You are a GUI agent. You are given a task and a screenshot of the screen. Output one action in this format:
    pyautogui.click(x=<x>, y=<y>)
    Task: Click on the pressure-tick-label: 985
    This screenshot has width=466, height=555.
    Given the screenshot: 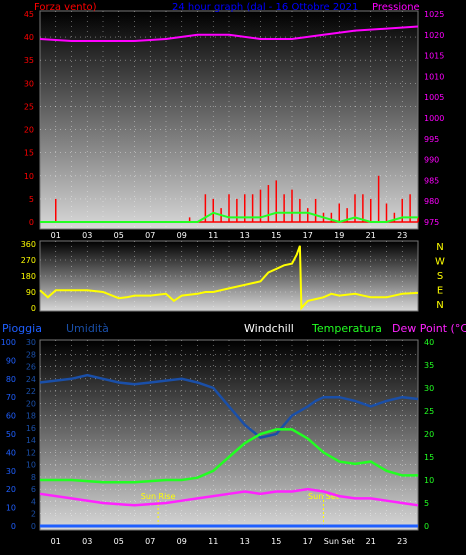 What is the action you would take?
    pyautogui.click(x=431, y=180)
    